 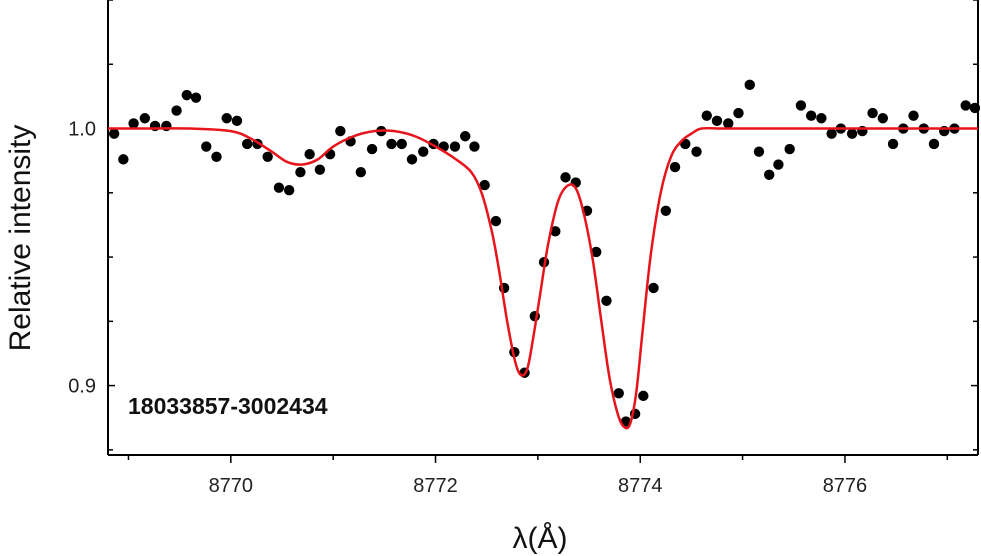 What do you see at coordinates (231, 486) in the screenshot?
I see `x-tick-label: 8770` at bounding box center [231, 486].